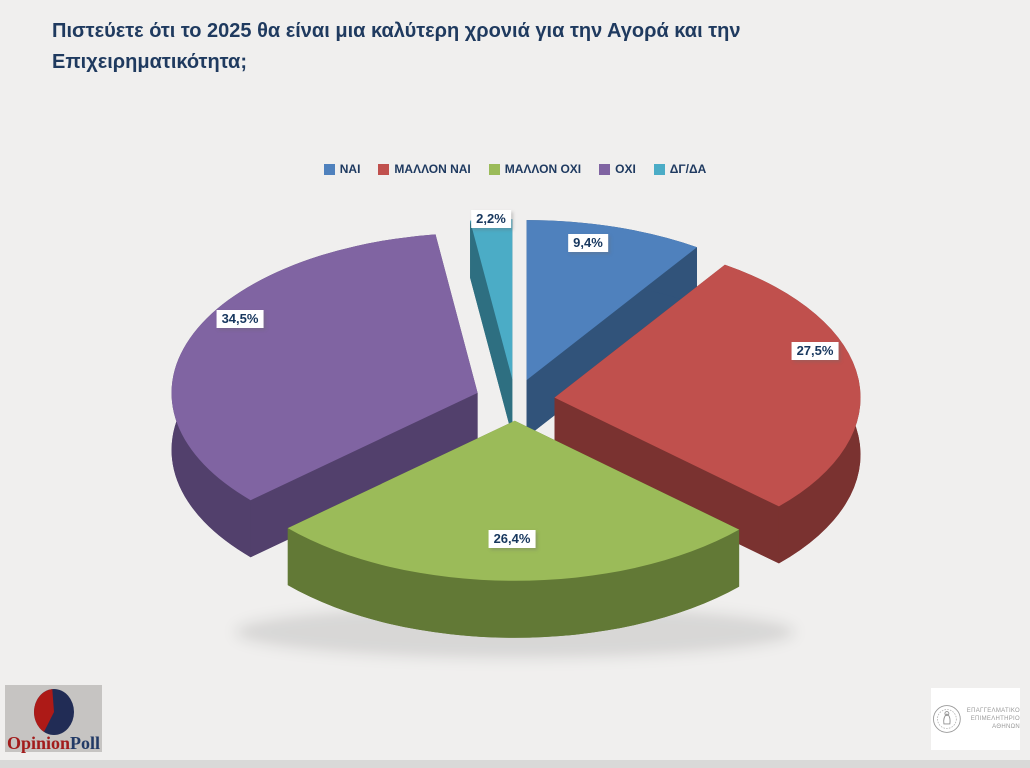 The image size is (1030, 768). I want to click on data-label-yes: 9,4%, so click(588, 243).